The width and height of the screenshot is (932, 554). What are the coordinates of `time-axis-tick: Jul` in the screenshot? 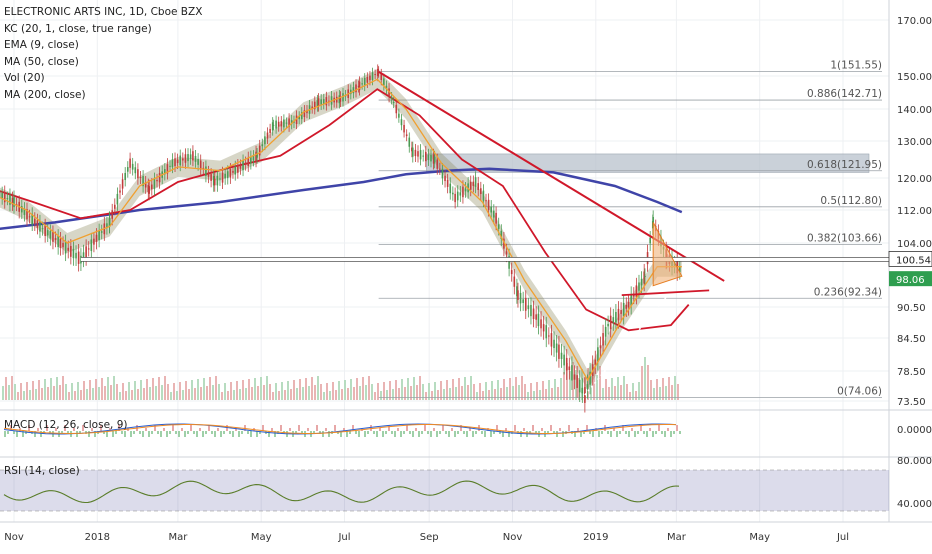 It's located at (842, 537).